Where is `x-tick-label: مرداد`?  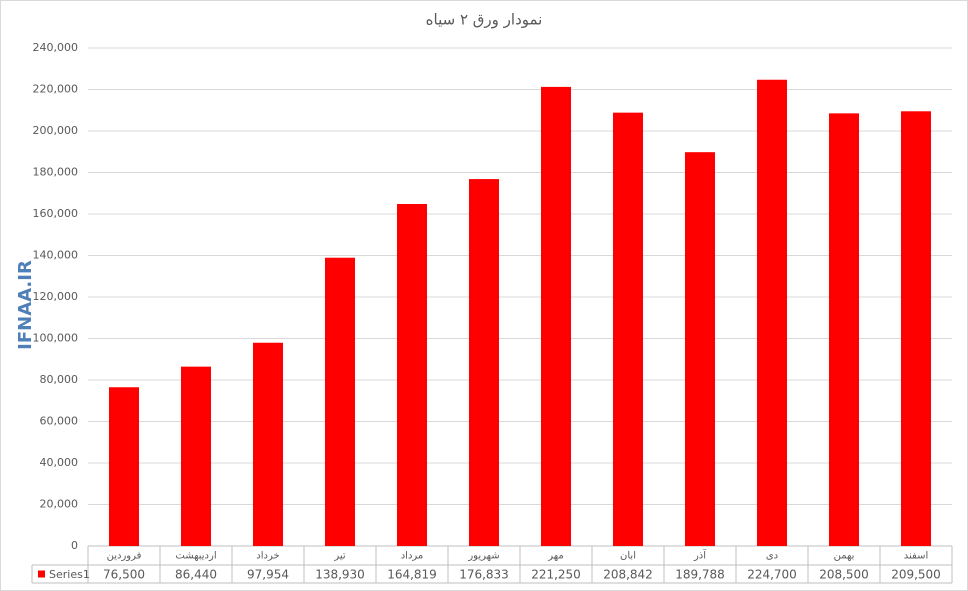
x-tick-label: مرداد is located at coordinates (412, 556).